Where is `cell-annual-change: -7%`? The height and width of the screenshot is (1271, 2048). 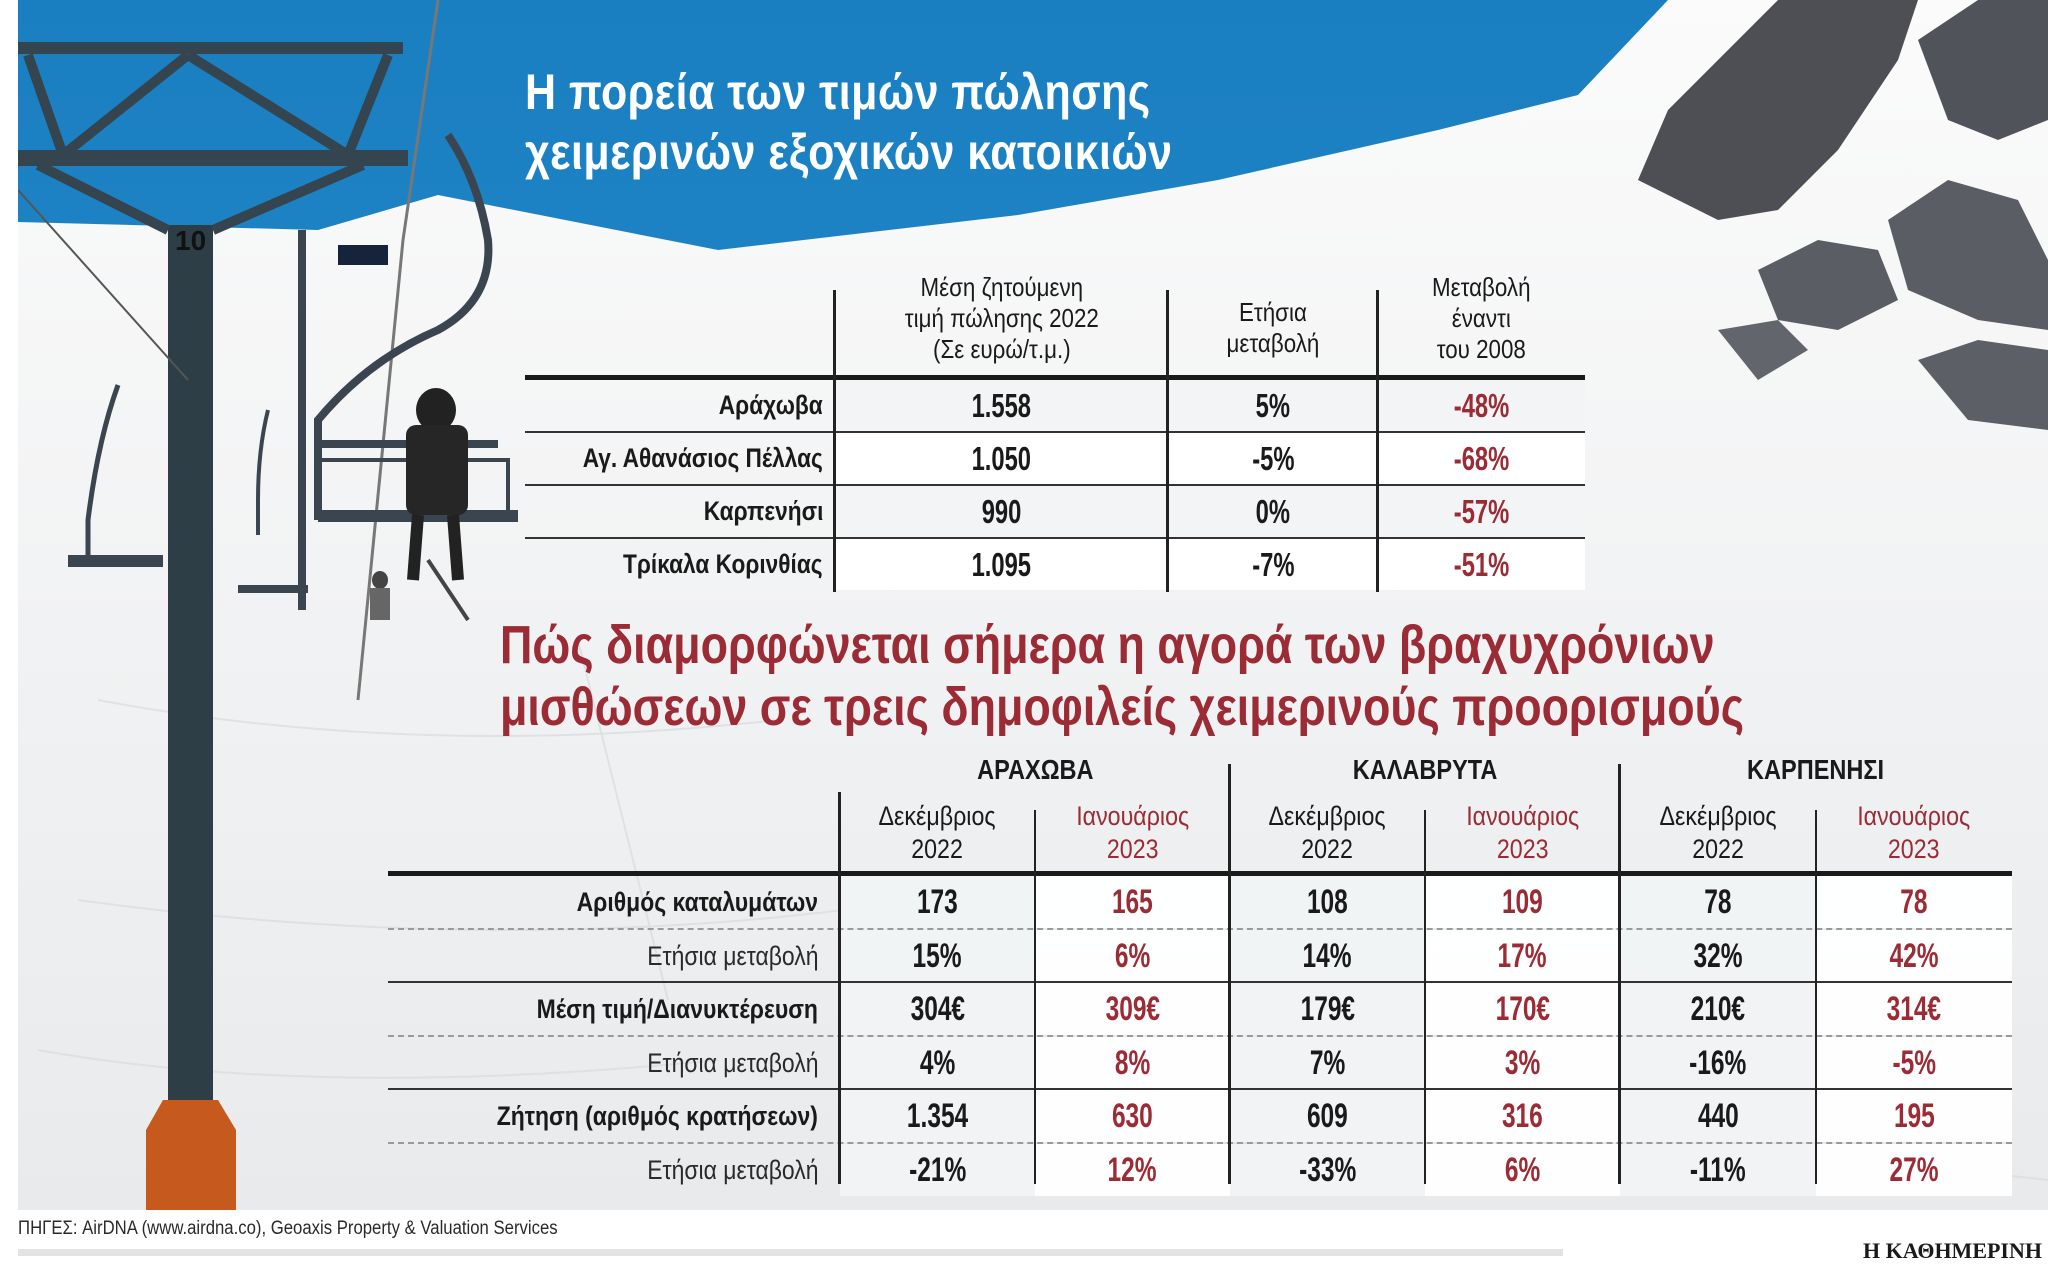
cell-annual-change: -7% is located at coordinates (1273, 564).